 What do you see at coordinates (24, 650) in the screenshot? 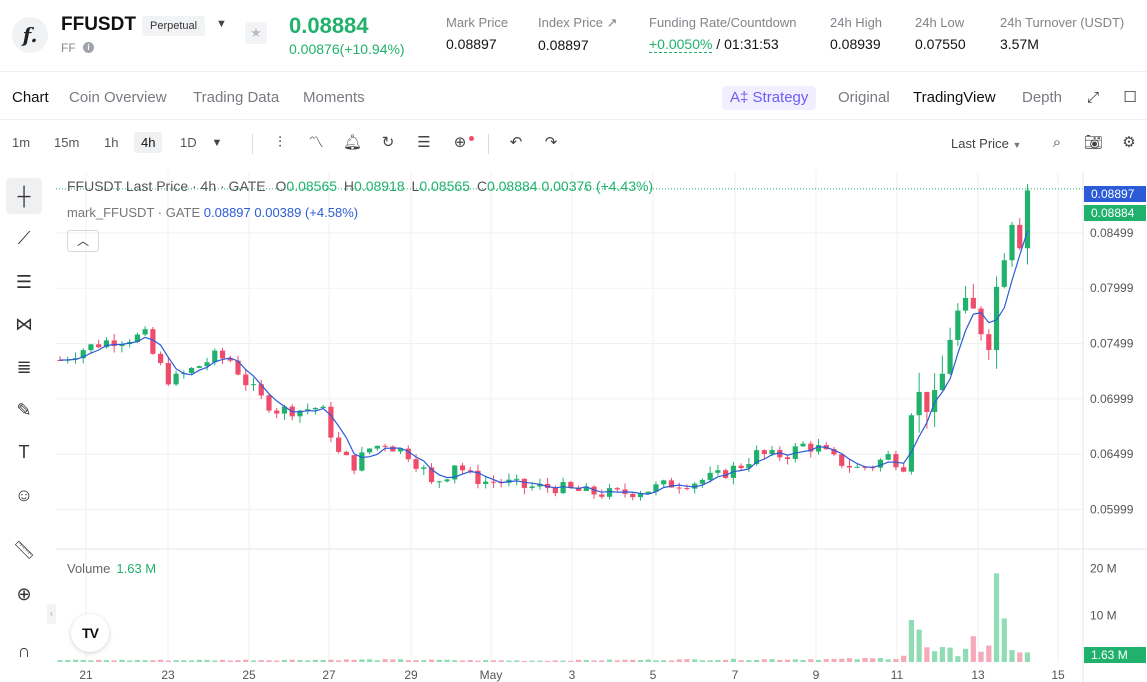
I see `magnet-icon: ∩` at bounding box center [24, 650].